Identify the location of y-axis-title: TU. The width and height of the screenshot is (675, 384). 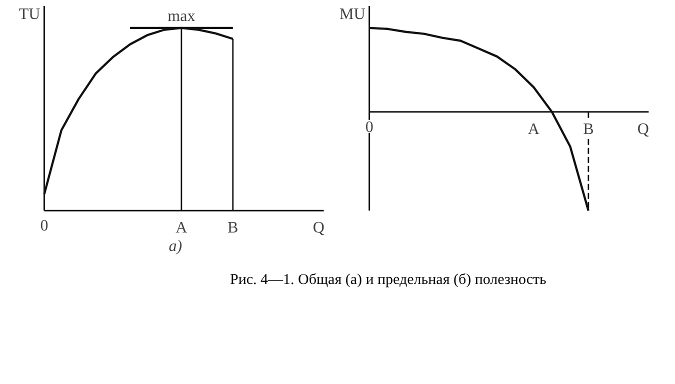
(29, 14).